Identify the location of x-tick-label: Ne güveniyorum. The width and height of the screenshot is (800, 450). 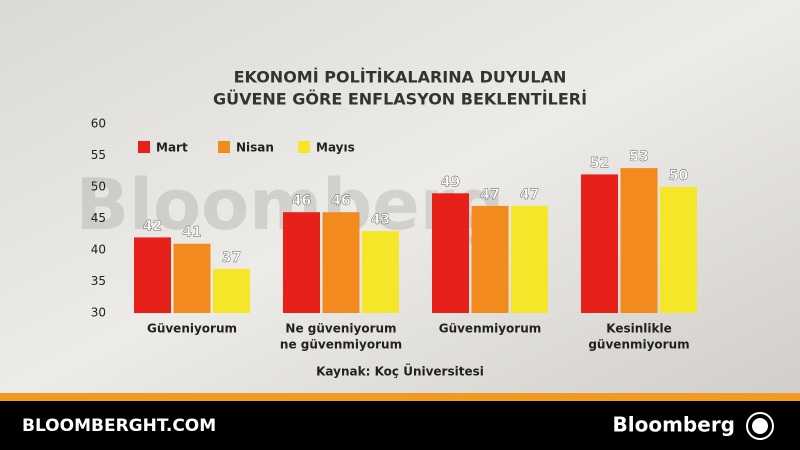
(340, 329).